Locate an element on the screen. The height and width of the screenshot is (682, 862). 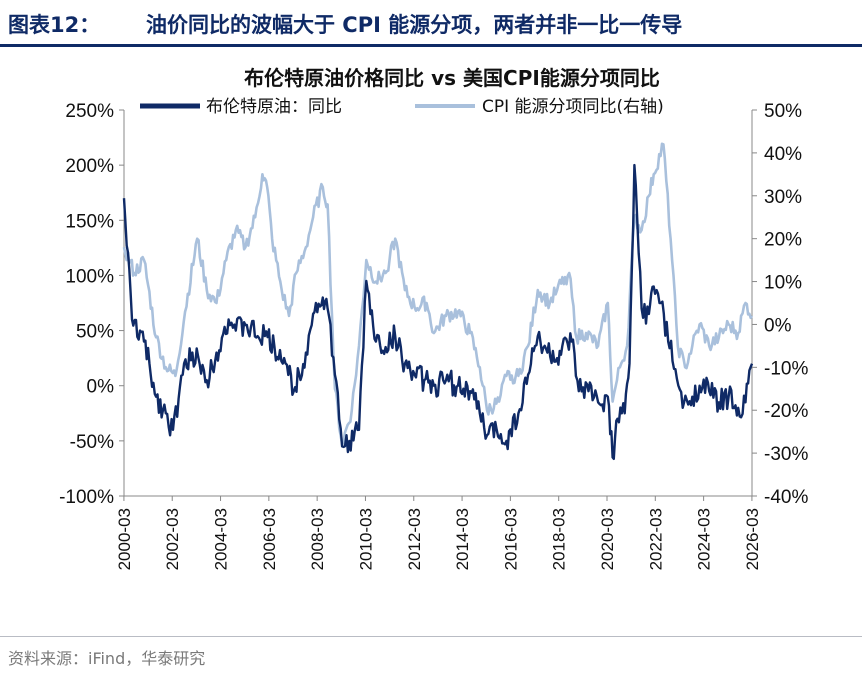
right-tick-label: 40% is located at coordinates (783, 154).